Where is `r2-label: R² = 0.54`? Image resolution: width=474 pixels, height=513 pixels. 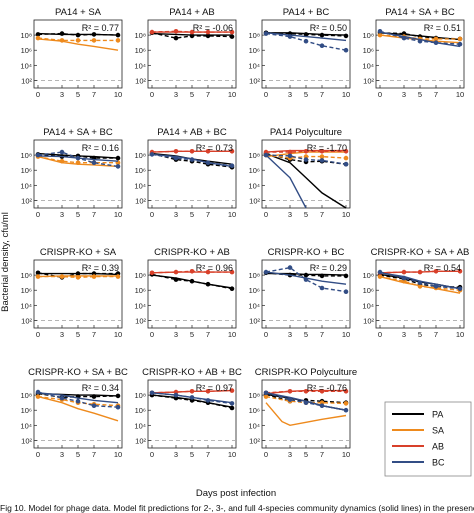
r2-label: R² = 0.54 is located at coordinates (442, 268).